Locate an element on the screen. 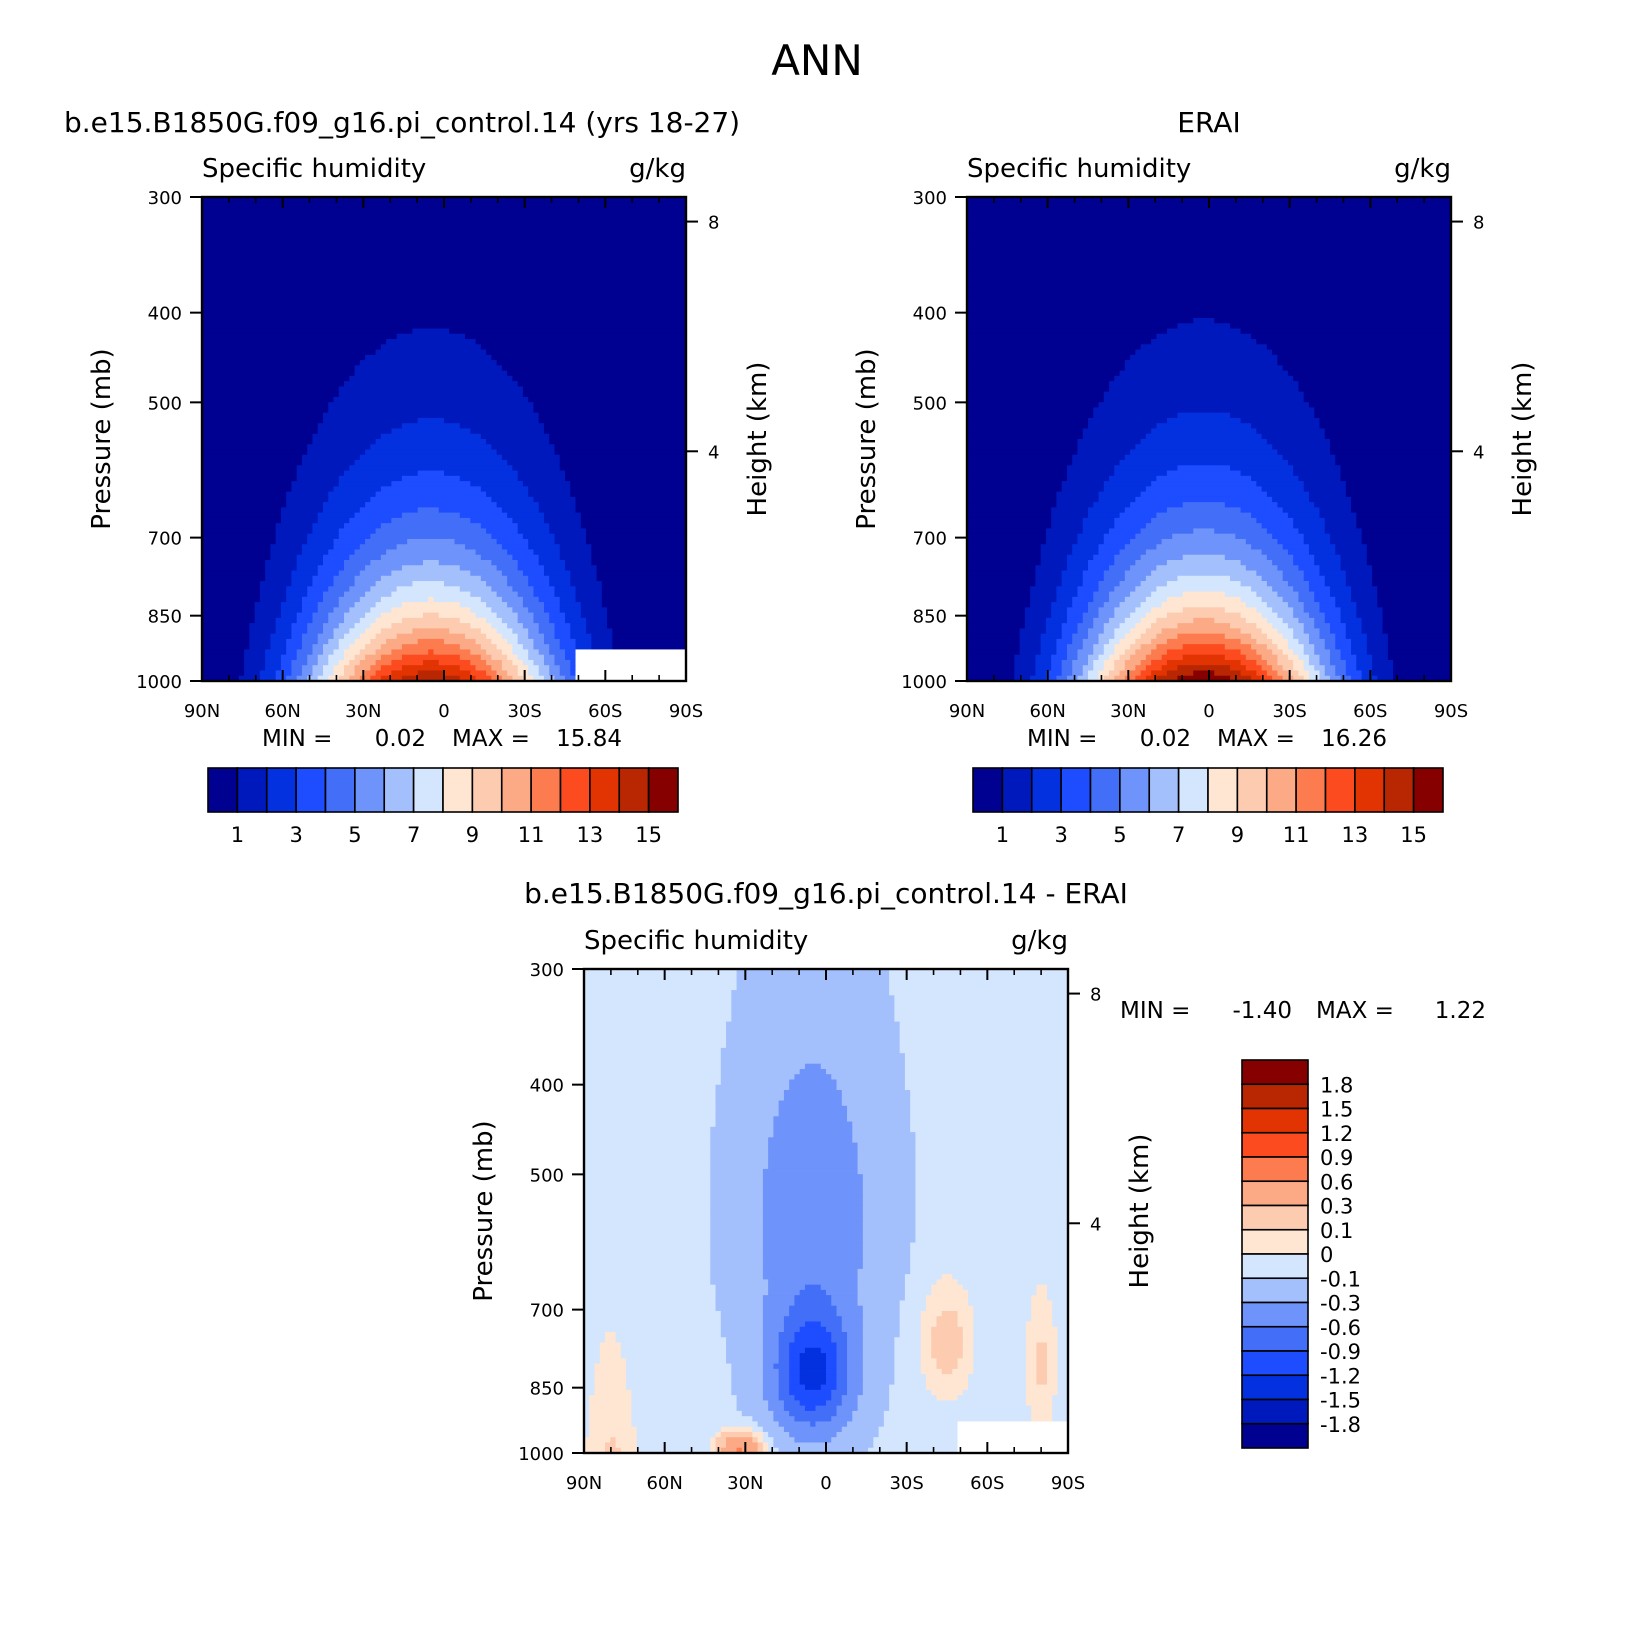 Image resolution: width=1635 pixels, height=1633 pixels. model-x-tick-label: 60S is located at coordinates (605, 711).